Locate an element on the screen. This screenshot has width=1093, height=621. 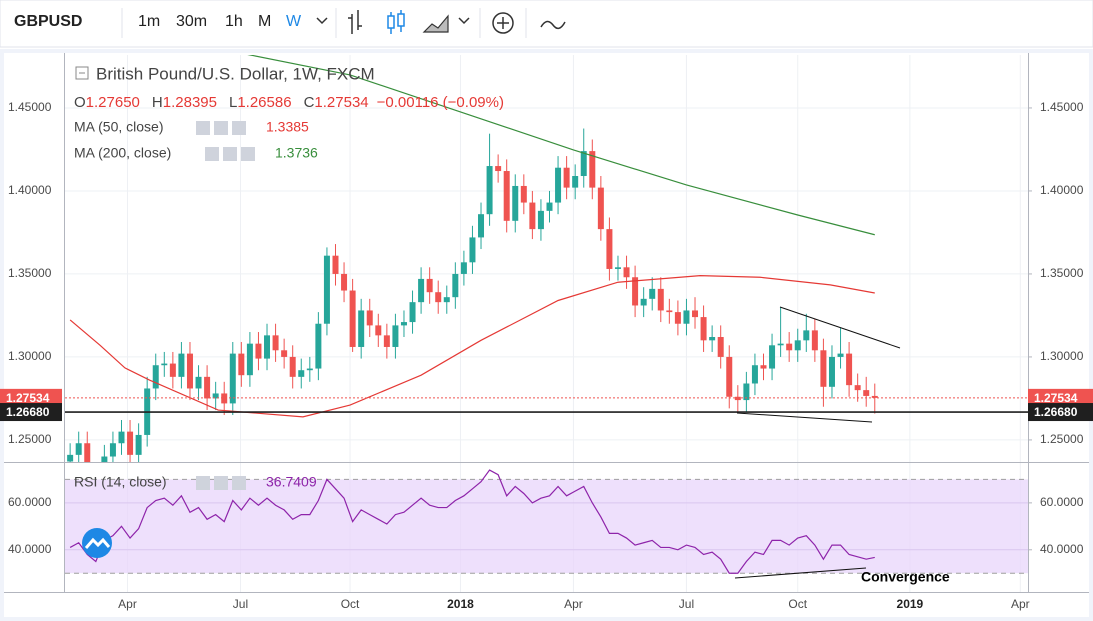
toolbar: GBPUSD 1m 30m 1h M W is located at coordinates (546, 24).